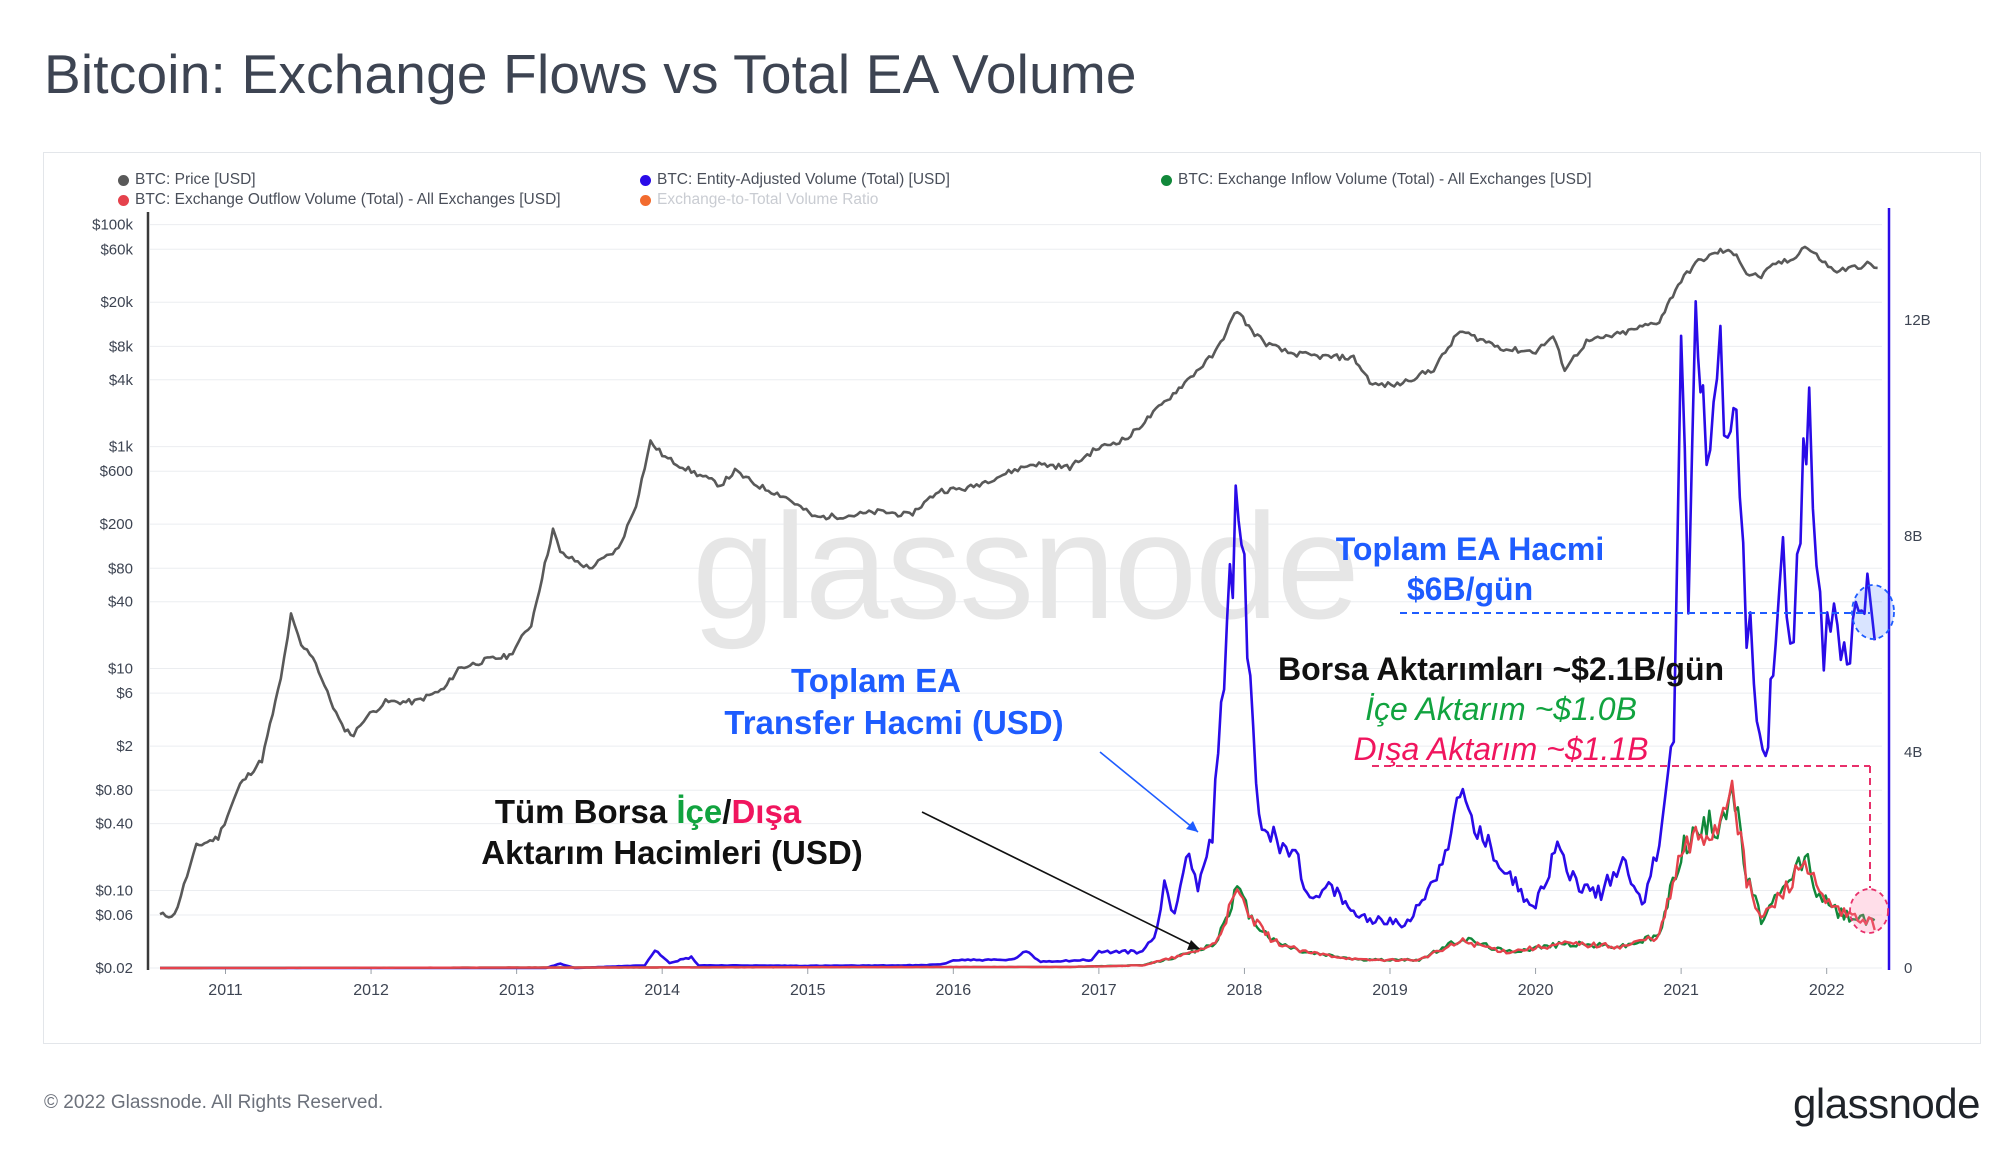 Image resolution: width=2000 pixels, height=1153 pixels. I want to click on legend-label-price: BTC: Price [USD], so click(195, 179).